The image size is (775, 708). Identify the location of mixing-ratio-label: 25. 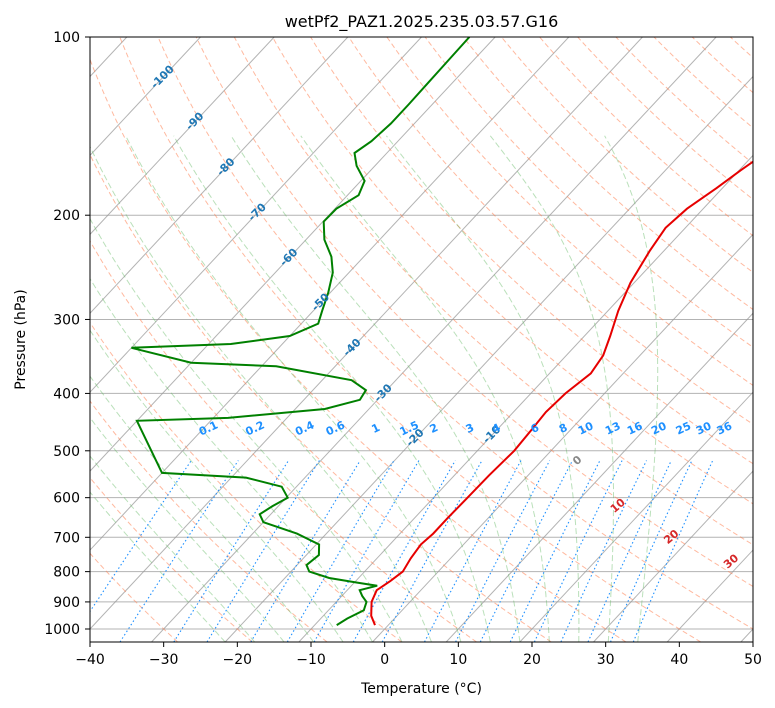
(683, 428).